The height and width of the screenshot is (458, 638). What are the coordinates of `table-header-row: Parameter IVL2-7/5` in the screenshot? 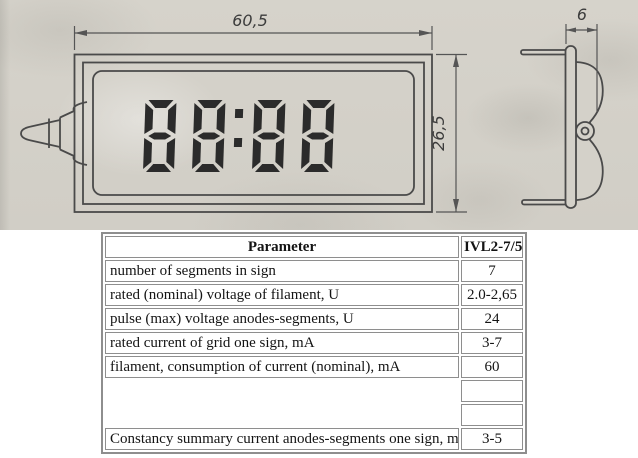 It's located at (314, 247).